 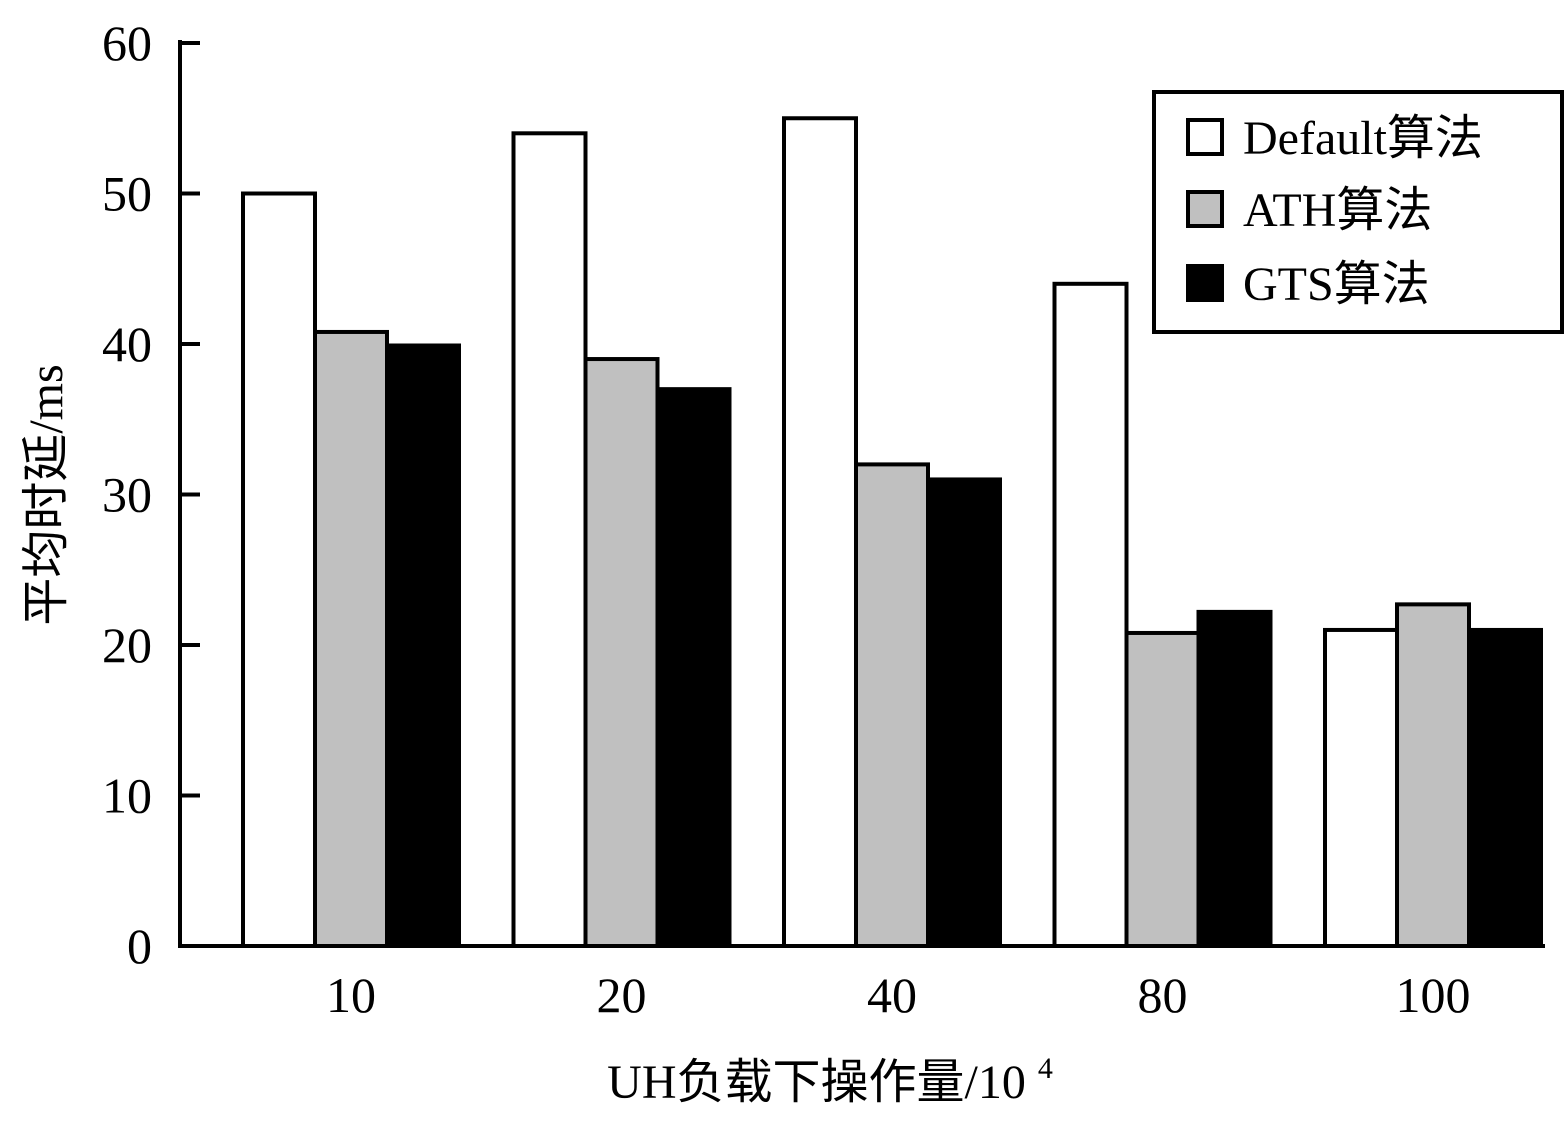 I want to click on y-tick-label: 40, so click(x=127, y=344).